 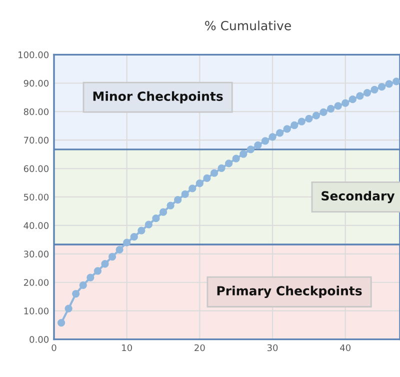 I want to click on y-tick-label: 70.00, so click(x=36, y=140).